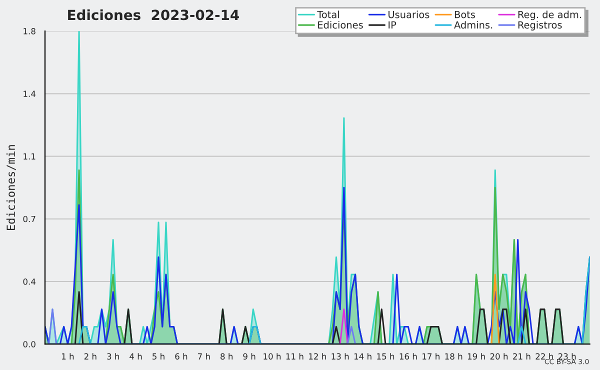 This screenshot has width=600, height=370. Describe the element at coordinates (113, 356) in the screenshot. I see `x-tick-label: 3 h` at that location.